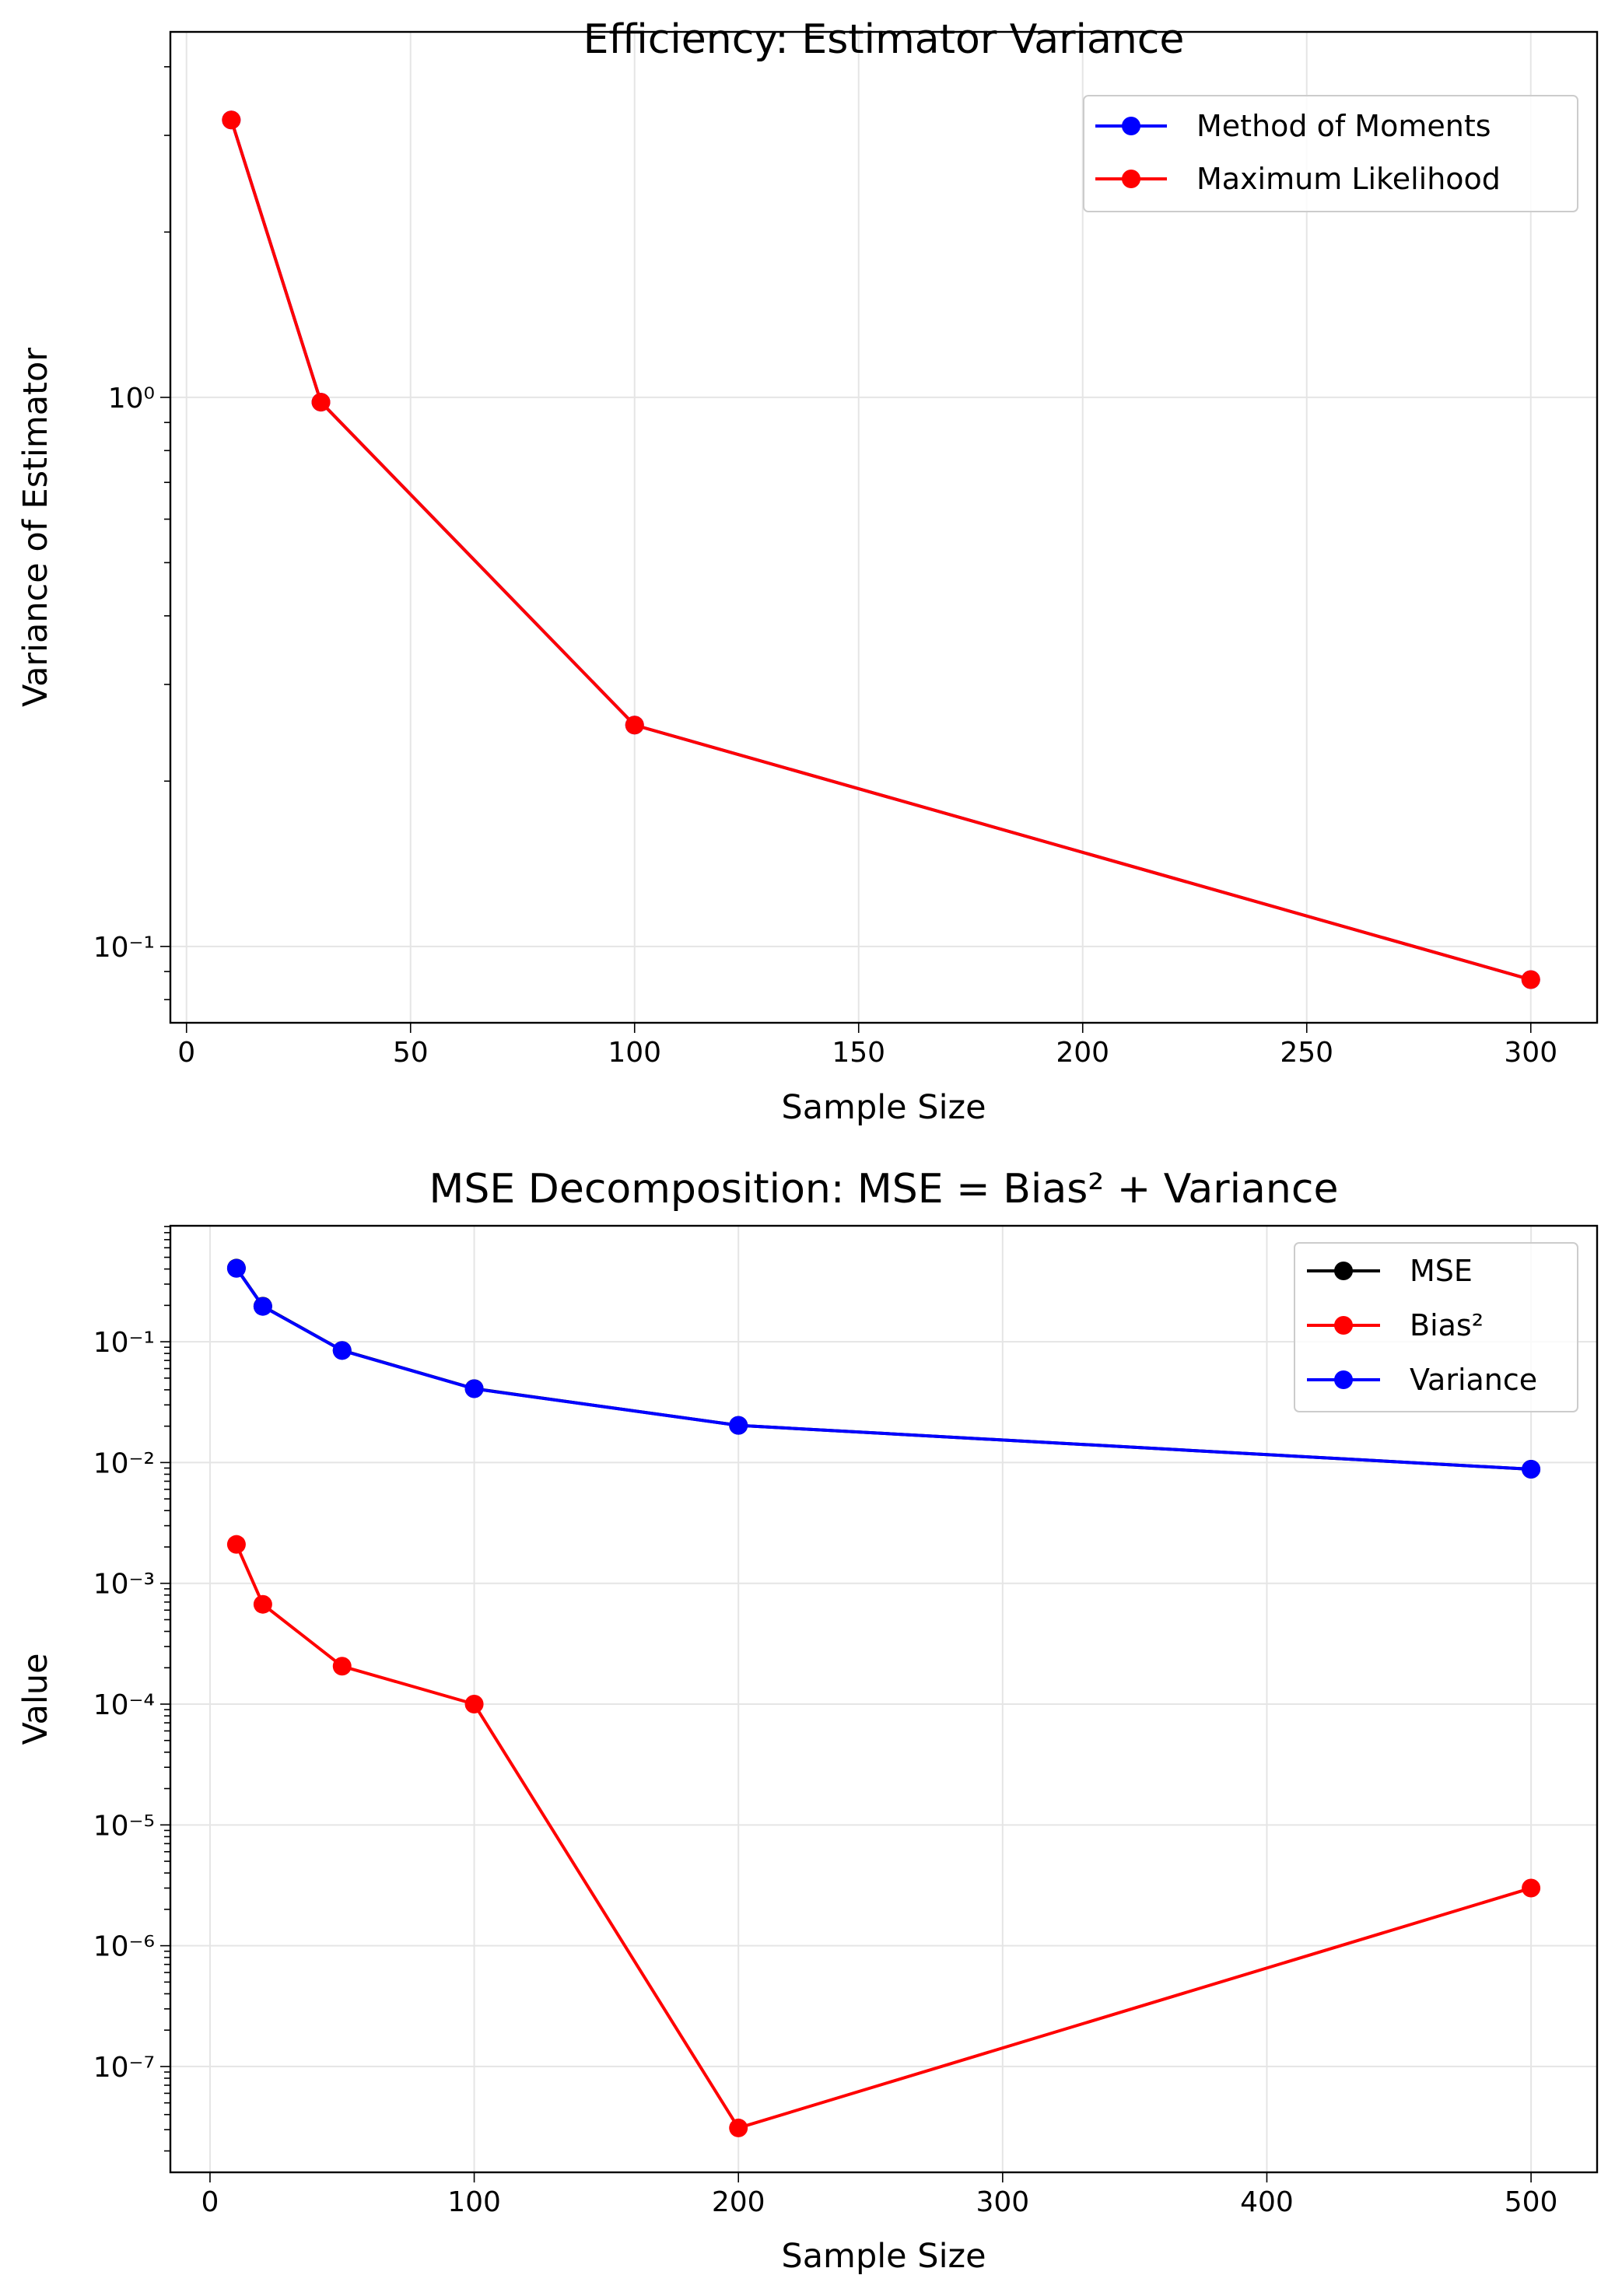 The height and width of the screenshot is (2296, 1615). Describe the element at coordinates (411, 1053) in the screenshot. I see `x-tick-label: 50` at that location.